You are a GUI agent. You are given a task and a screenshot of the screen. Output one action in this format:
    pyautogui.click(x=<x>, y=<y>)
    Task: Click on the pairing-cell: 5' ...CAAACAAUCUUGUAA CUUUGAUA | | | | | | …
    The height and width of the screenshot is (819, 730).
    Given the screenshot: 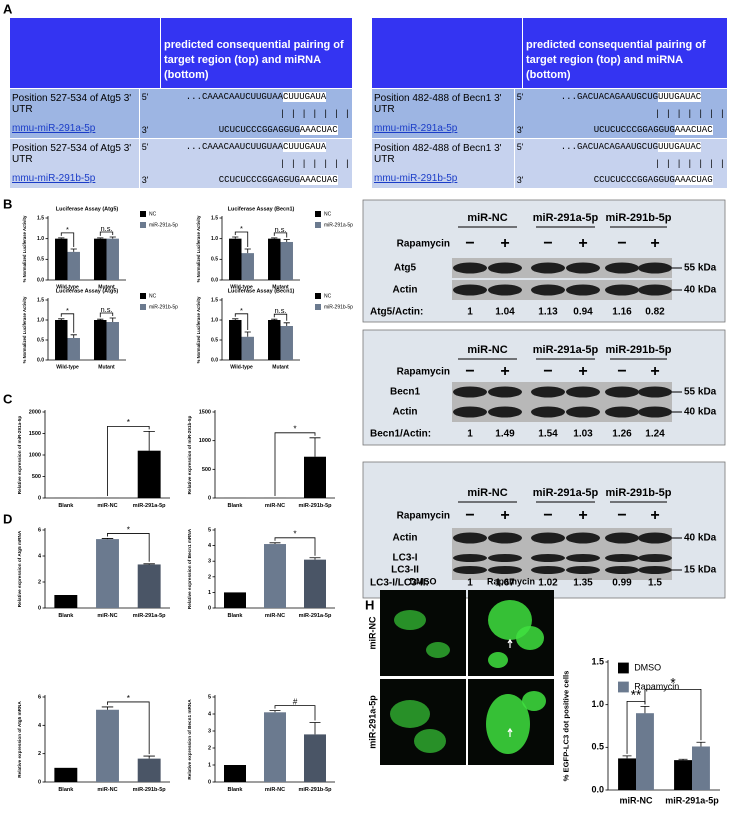 What is the action you would take?
    pyautogui.click(x=246, y=113)
    